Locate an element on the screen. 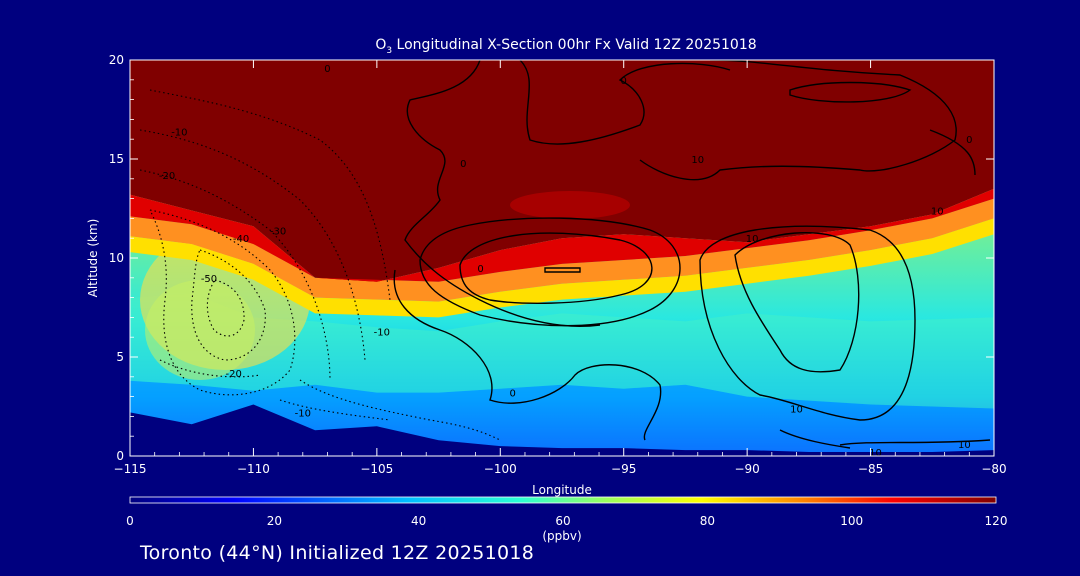 The height and width of the screenshot is (576, 1080). colorbar-ticks: 0 20 40 60 80 100 120 is located at coordinates (566, 521).